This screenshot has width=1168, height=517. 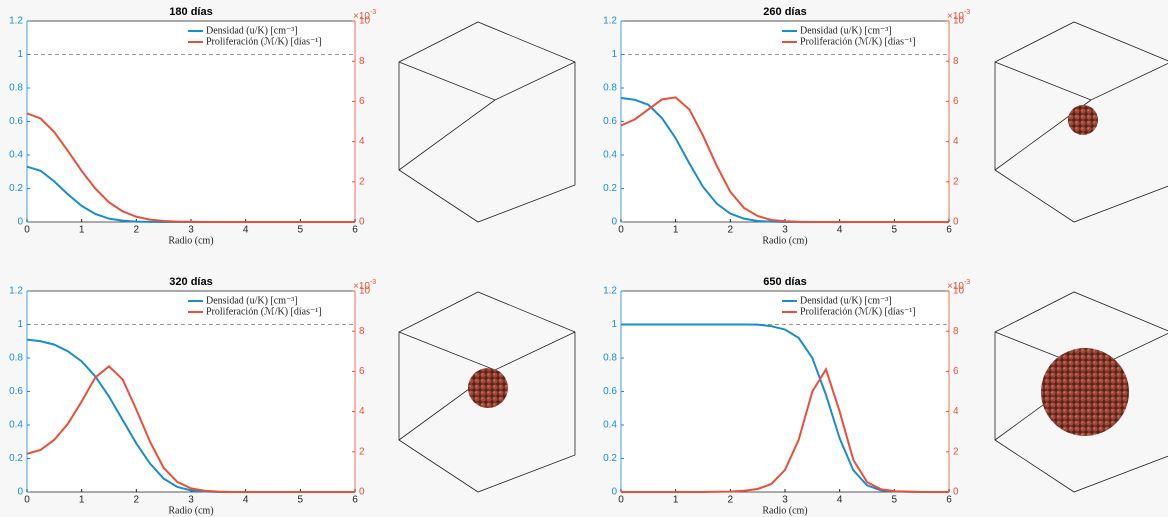 I want to click on chart-title: 260 días, so click(x=784, y=12).